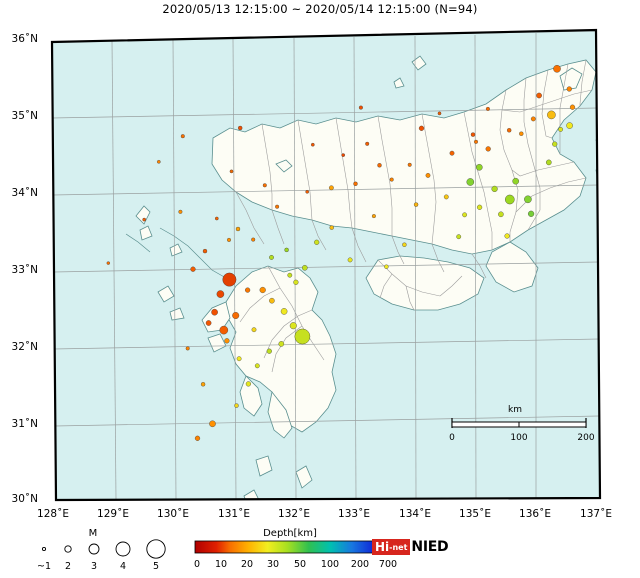 This screenshot has width=640, height=578. Describe the element at coordinates (522, 424) in the screenshot. I see `scale-bar: km 0 100 200` at that location.